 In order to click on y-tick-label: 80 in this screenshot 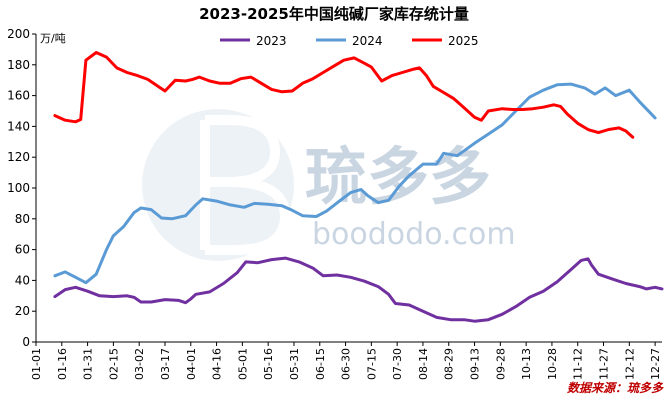, I will do `click(22, 219)`.